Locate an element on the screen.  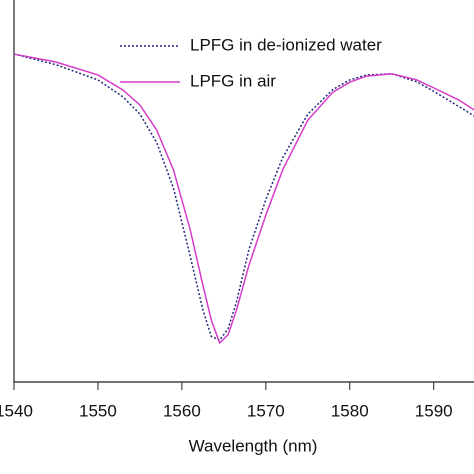
x-tick-label: 1570 is located at coordinates (266, 410).